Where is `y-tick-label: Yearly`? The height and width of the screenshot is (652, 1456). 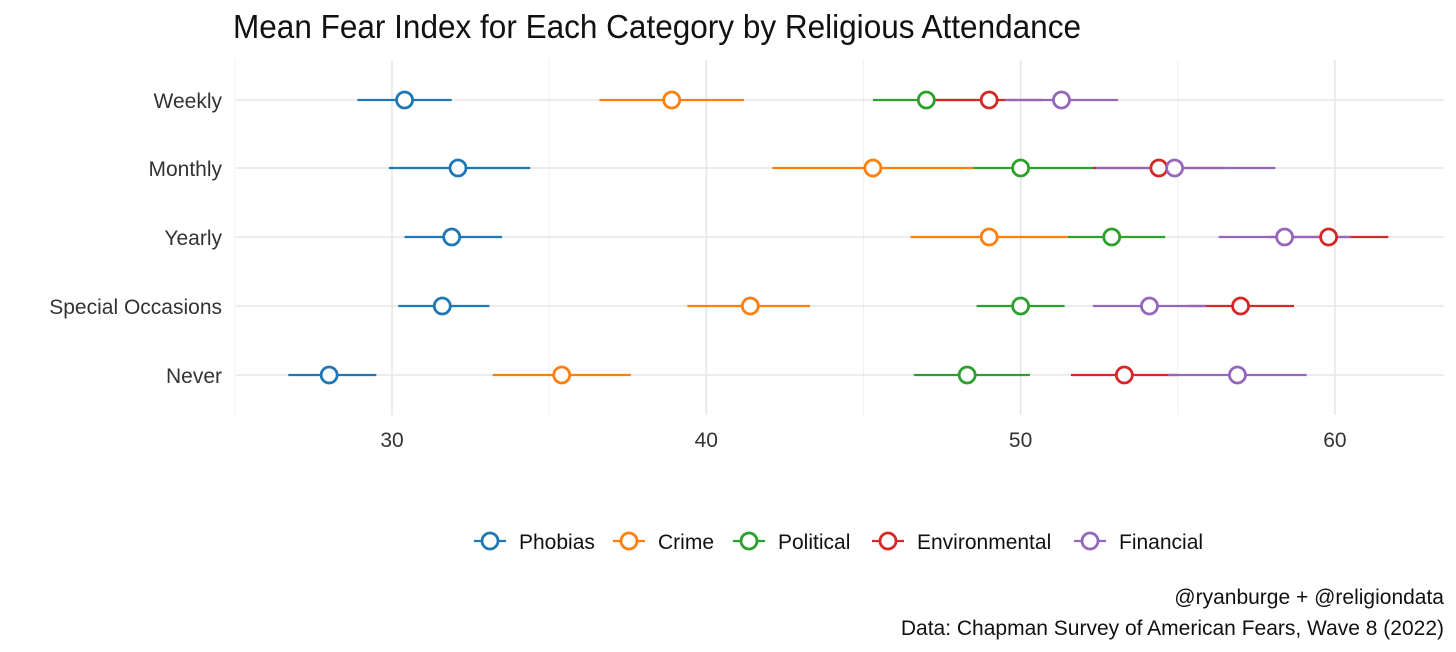 y-tick-label: Yearly is located at coordinates (193, 238).